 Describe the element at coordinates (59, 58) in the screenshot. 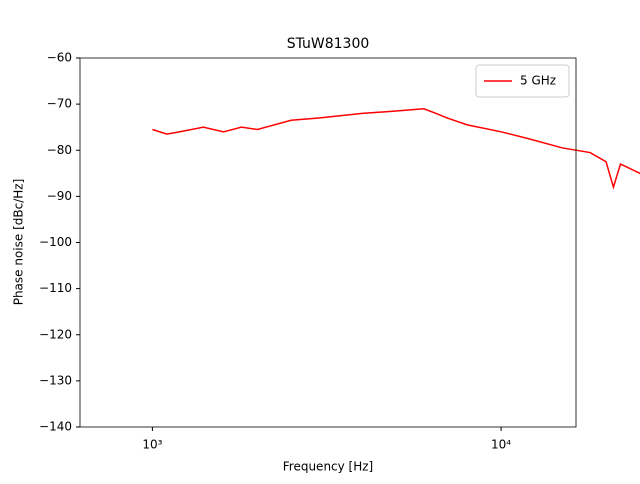

I see `y-tick-label: −60` at that location.